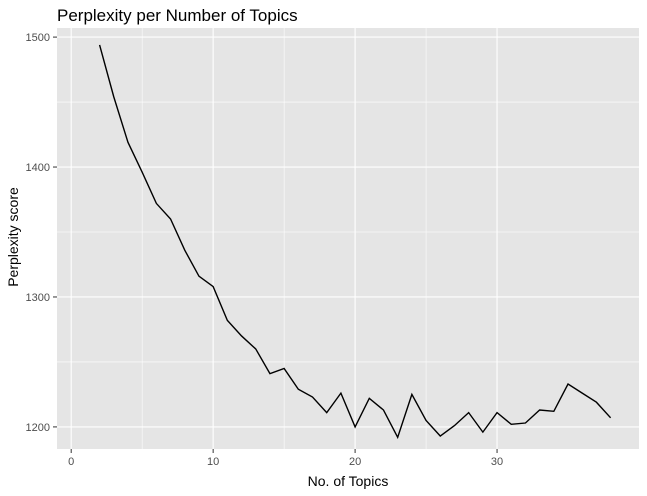 The image size is (647, 496). I want to click on y-tick-label: 1300, so click(38, 298).